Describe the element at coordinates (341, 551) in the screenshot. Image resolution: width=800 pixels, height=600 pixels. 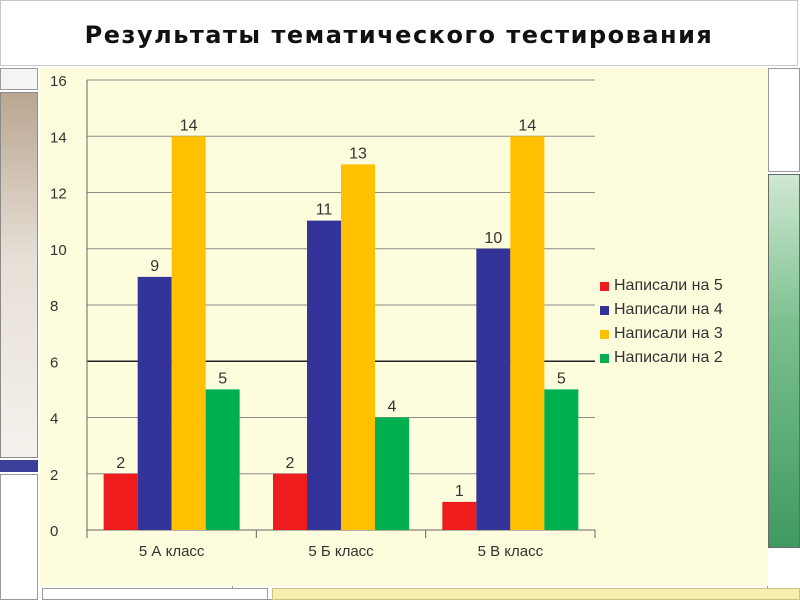
I see `category-label: 5 Б класс` at that location.